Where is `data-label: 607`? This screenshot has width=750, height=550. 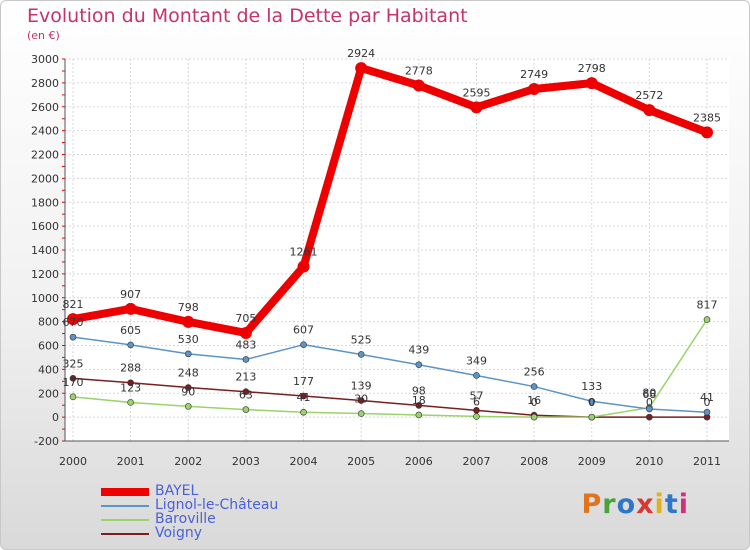 data-label: 607 is located at coordinates (303, 330).